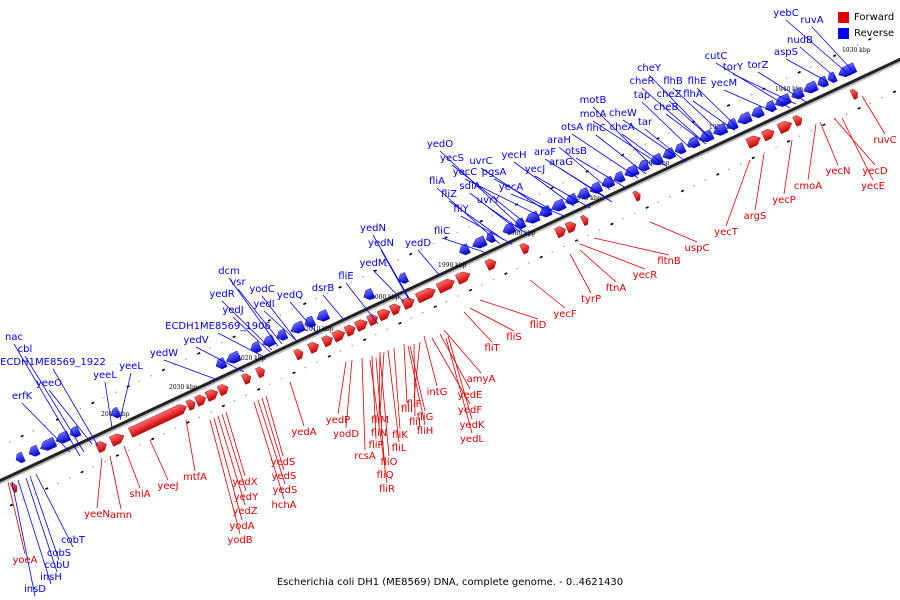 The height and width of the screenshot is (600, 900). What do you see at coordinates (480, 161) in the screenshot?
I see `reverse-gene-label: uvrC` at bounding box center [480, 161].